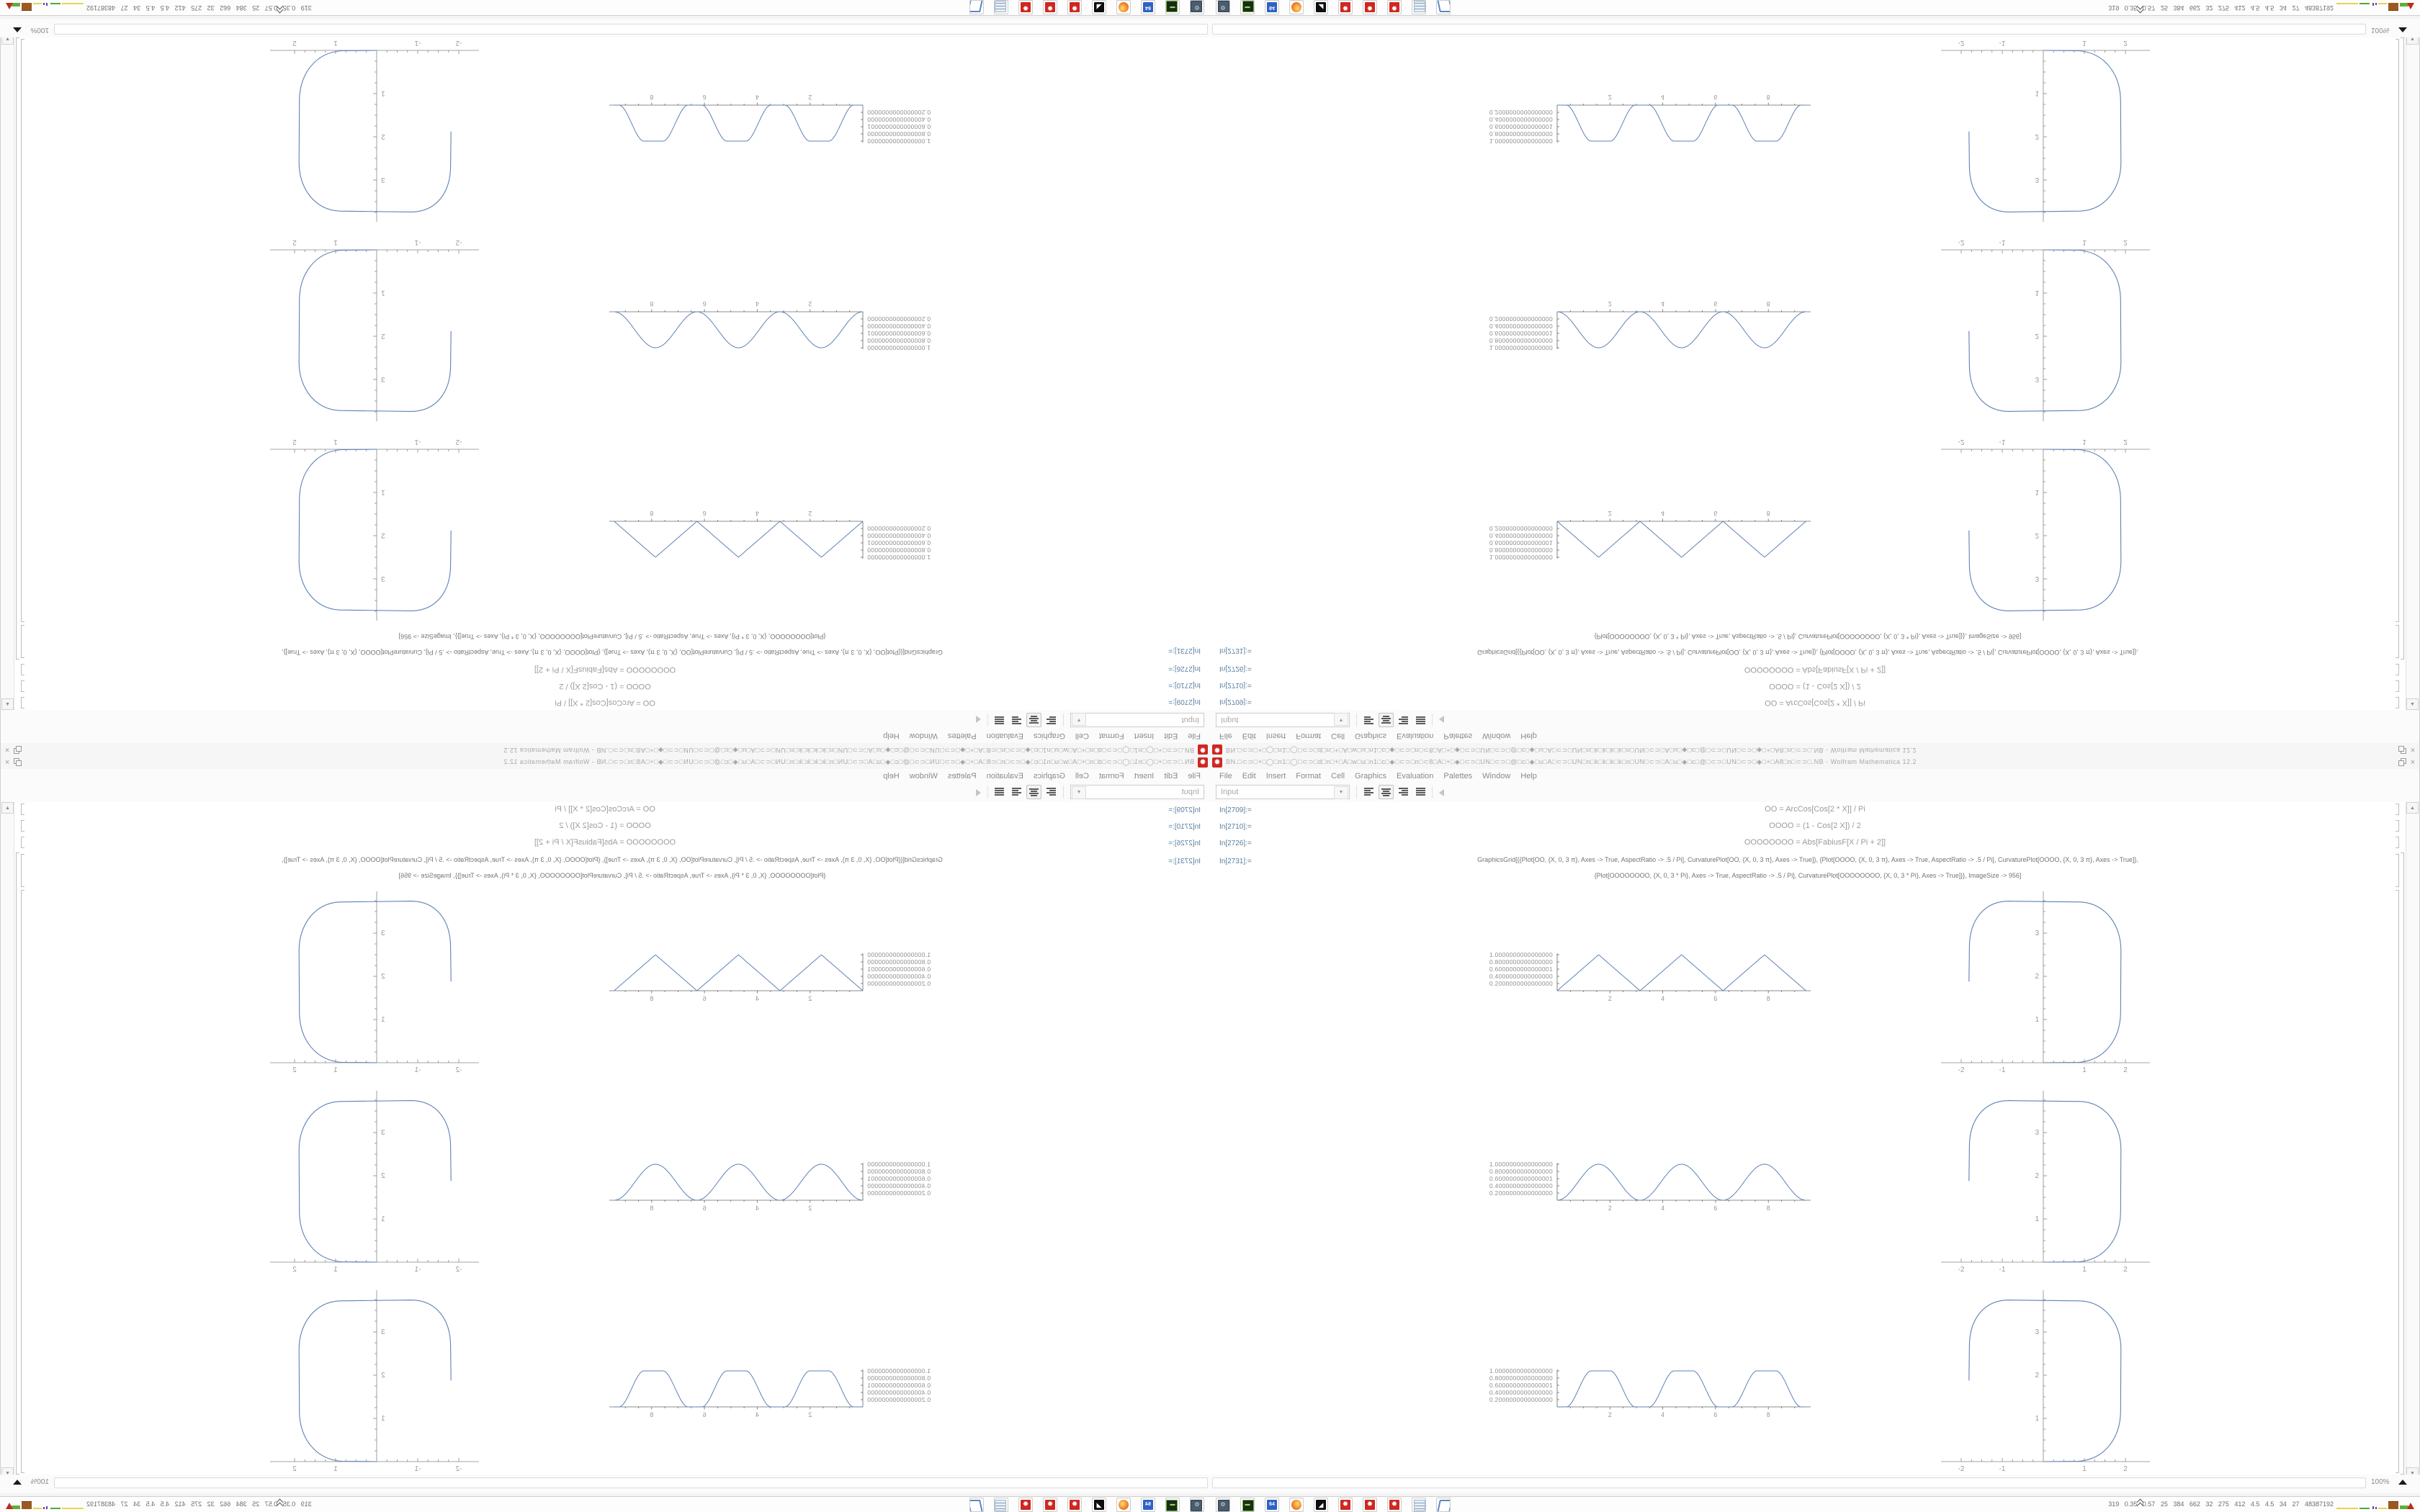 Image resolution: width=2420 pixels, height=1512 pixels. I want to click on cell-style-dropdown: Input ▼, so click(1137, 792).